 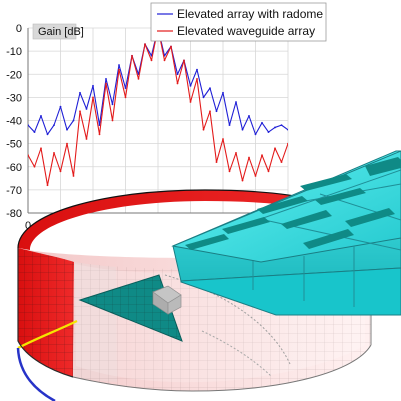 What do you see at coordinates (250, 14) in the screenshot?
I see `legend-label-radome: Elevated array with radome` at bounding box center [250, 14].